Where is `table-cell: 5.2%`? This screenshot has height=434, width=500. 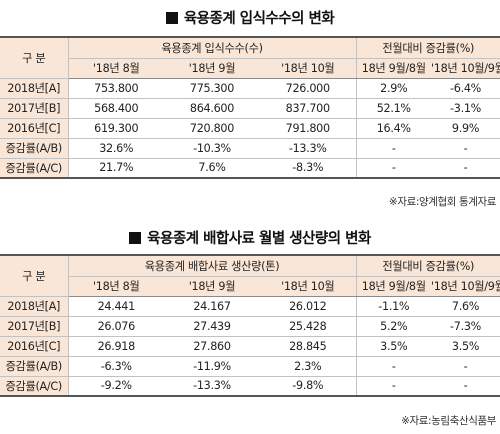 table-cell: 5.2% is located at coordinates (393, 326).